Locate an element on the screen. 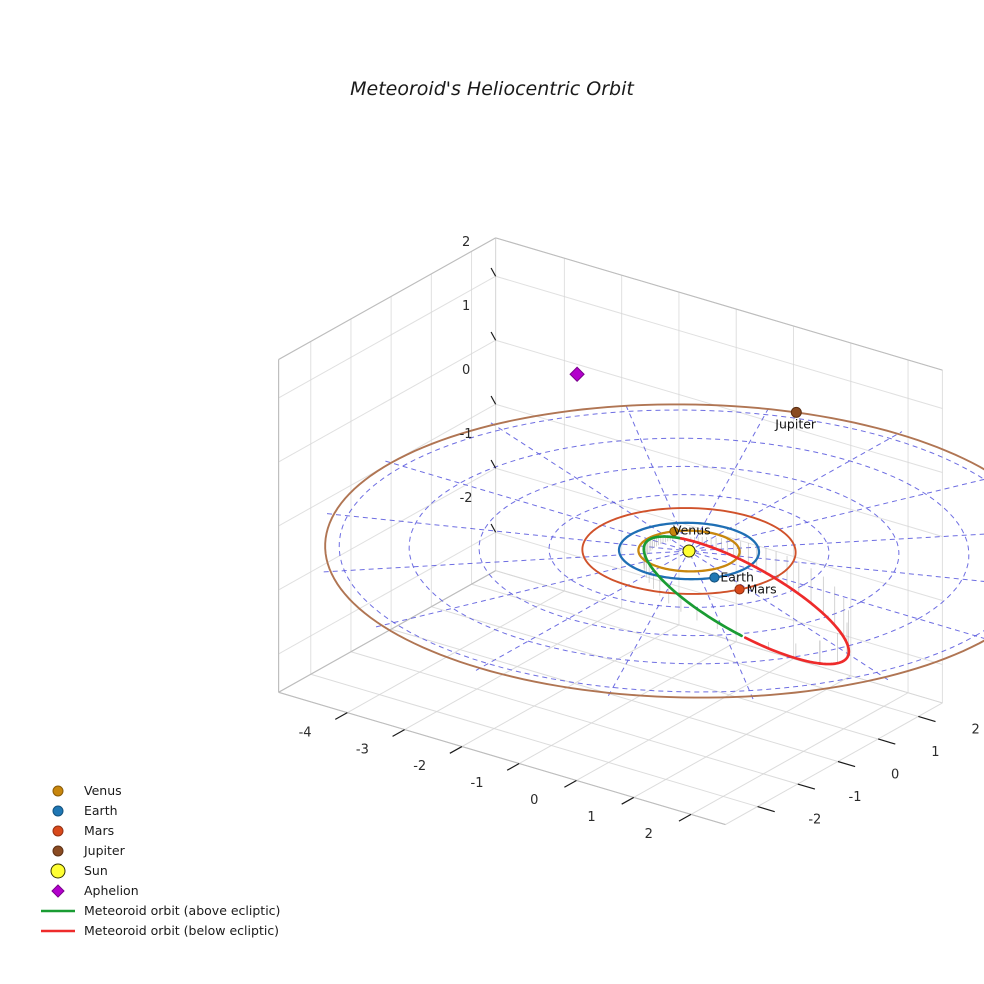  legend-label-7: Meteoroid orbit (below ecliptic) is located at coordinates (181, 930).